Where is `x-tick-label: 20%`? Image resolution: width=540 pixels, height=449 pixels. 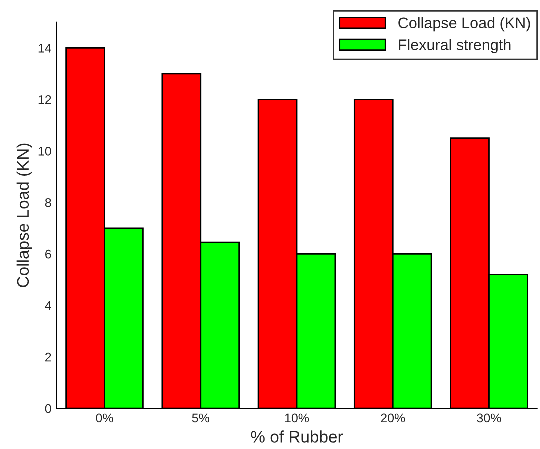 x-tick-label: 20% is located at coordinates (393, 418).